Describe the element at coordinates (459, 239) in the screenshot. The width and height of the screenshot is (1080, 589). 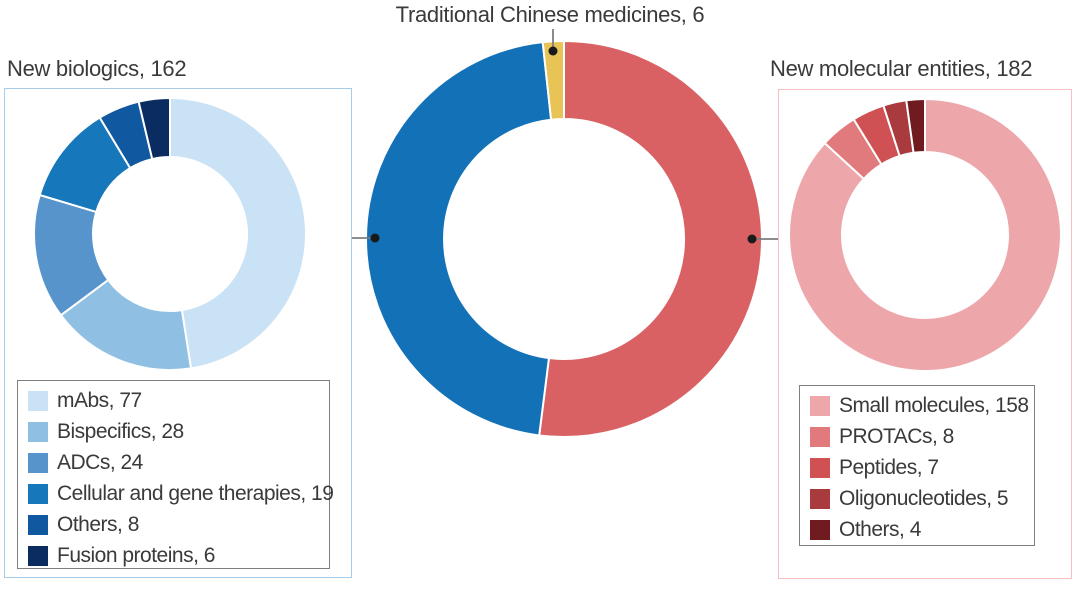
I see `donut-segment-new-biologics` at that location.